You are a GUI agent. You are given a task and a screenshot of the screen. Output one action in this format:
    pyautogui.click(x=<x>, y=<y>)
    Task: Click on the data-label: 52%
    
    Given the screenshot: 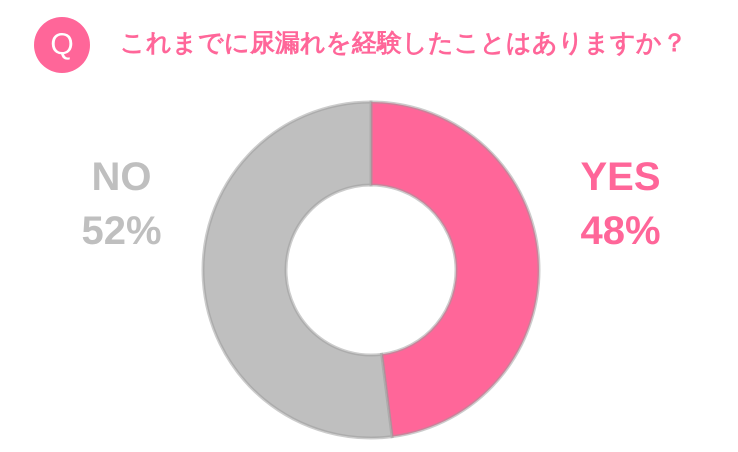 What is the action you would take?
    pyautogui.click(x=121, y=231)
    